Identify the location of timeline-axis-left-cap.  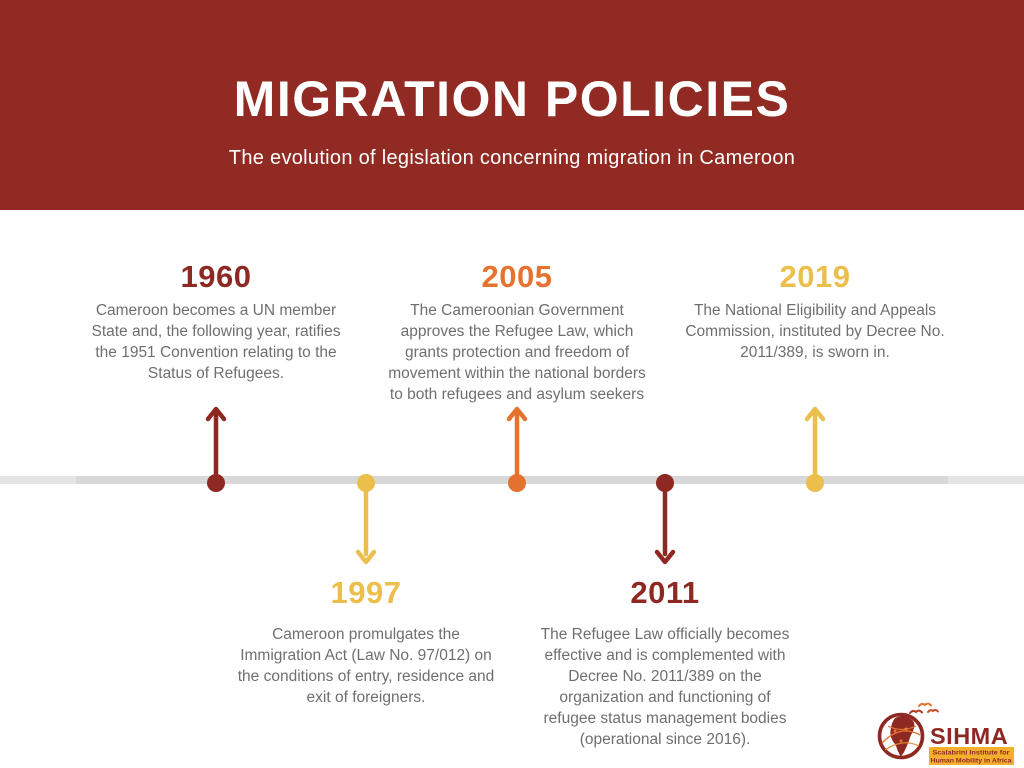
(38, 480).